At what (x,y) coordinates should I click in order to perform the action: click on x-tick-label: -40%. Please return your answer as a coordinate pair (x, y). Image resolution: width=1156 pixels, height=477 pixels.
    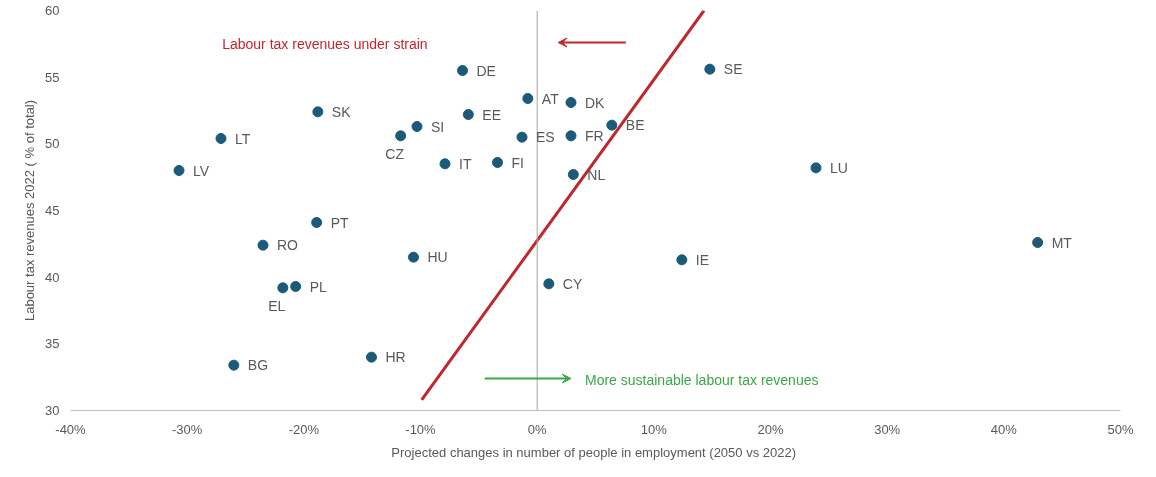
    Looking at the image, I should click on (71, 429).